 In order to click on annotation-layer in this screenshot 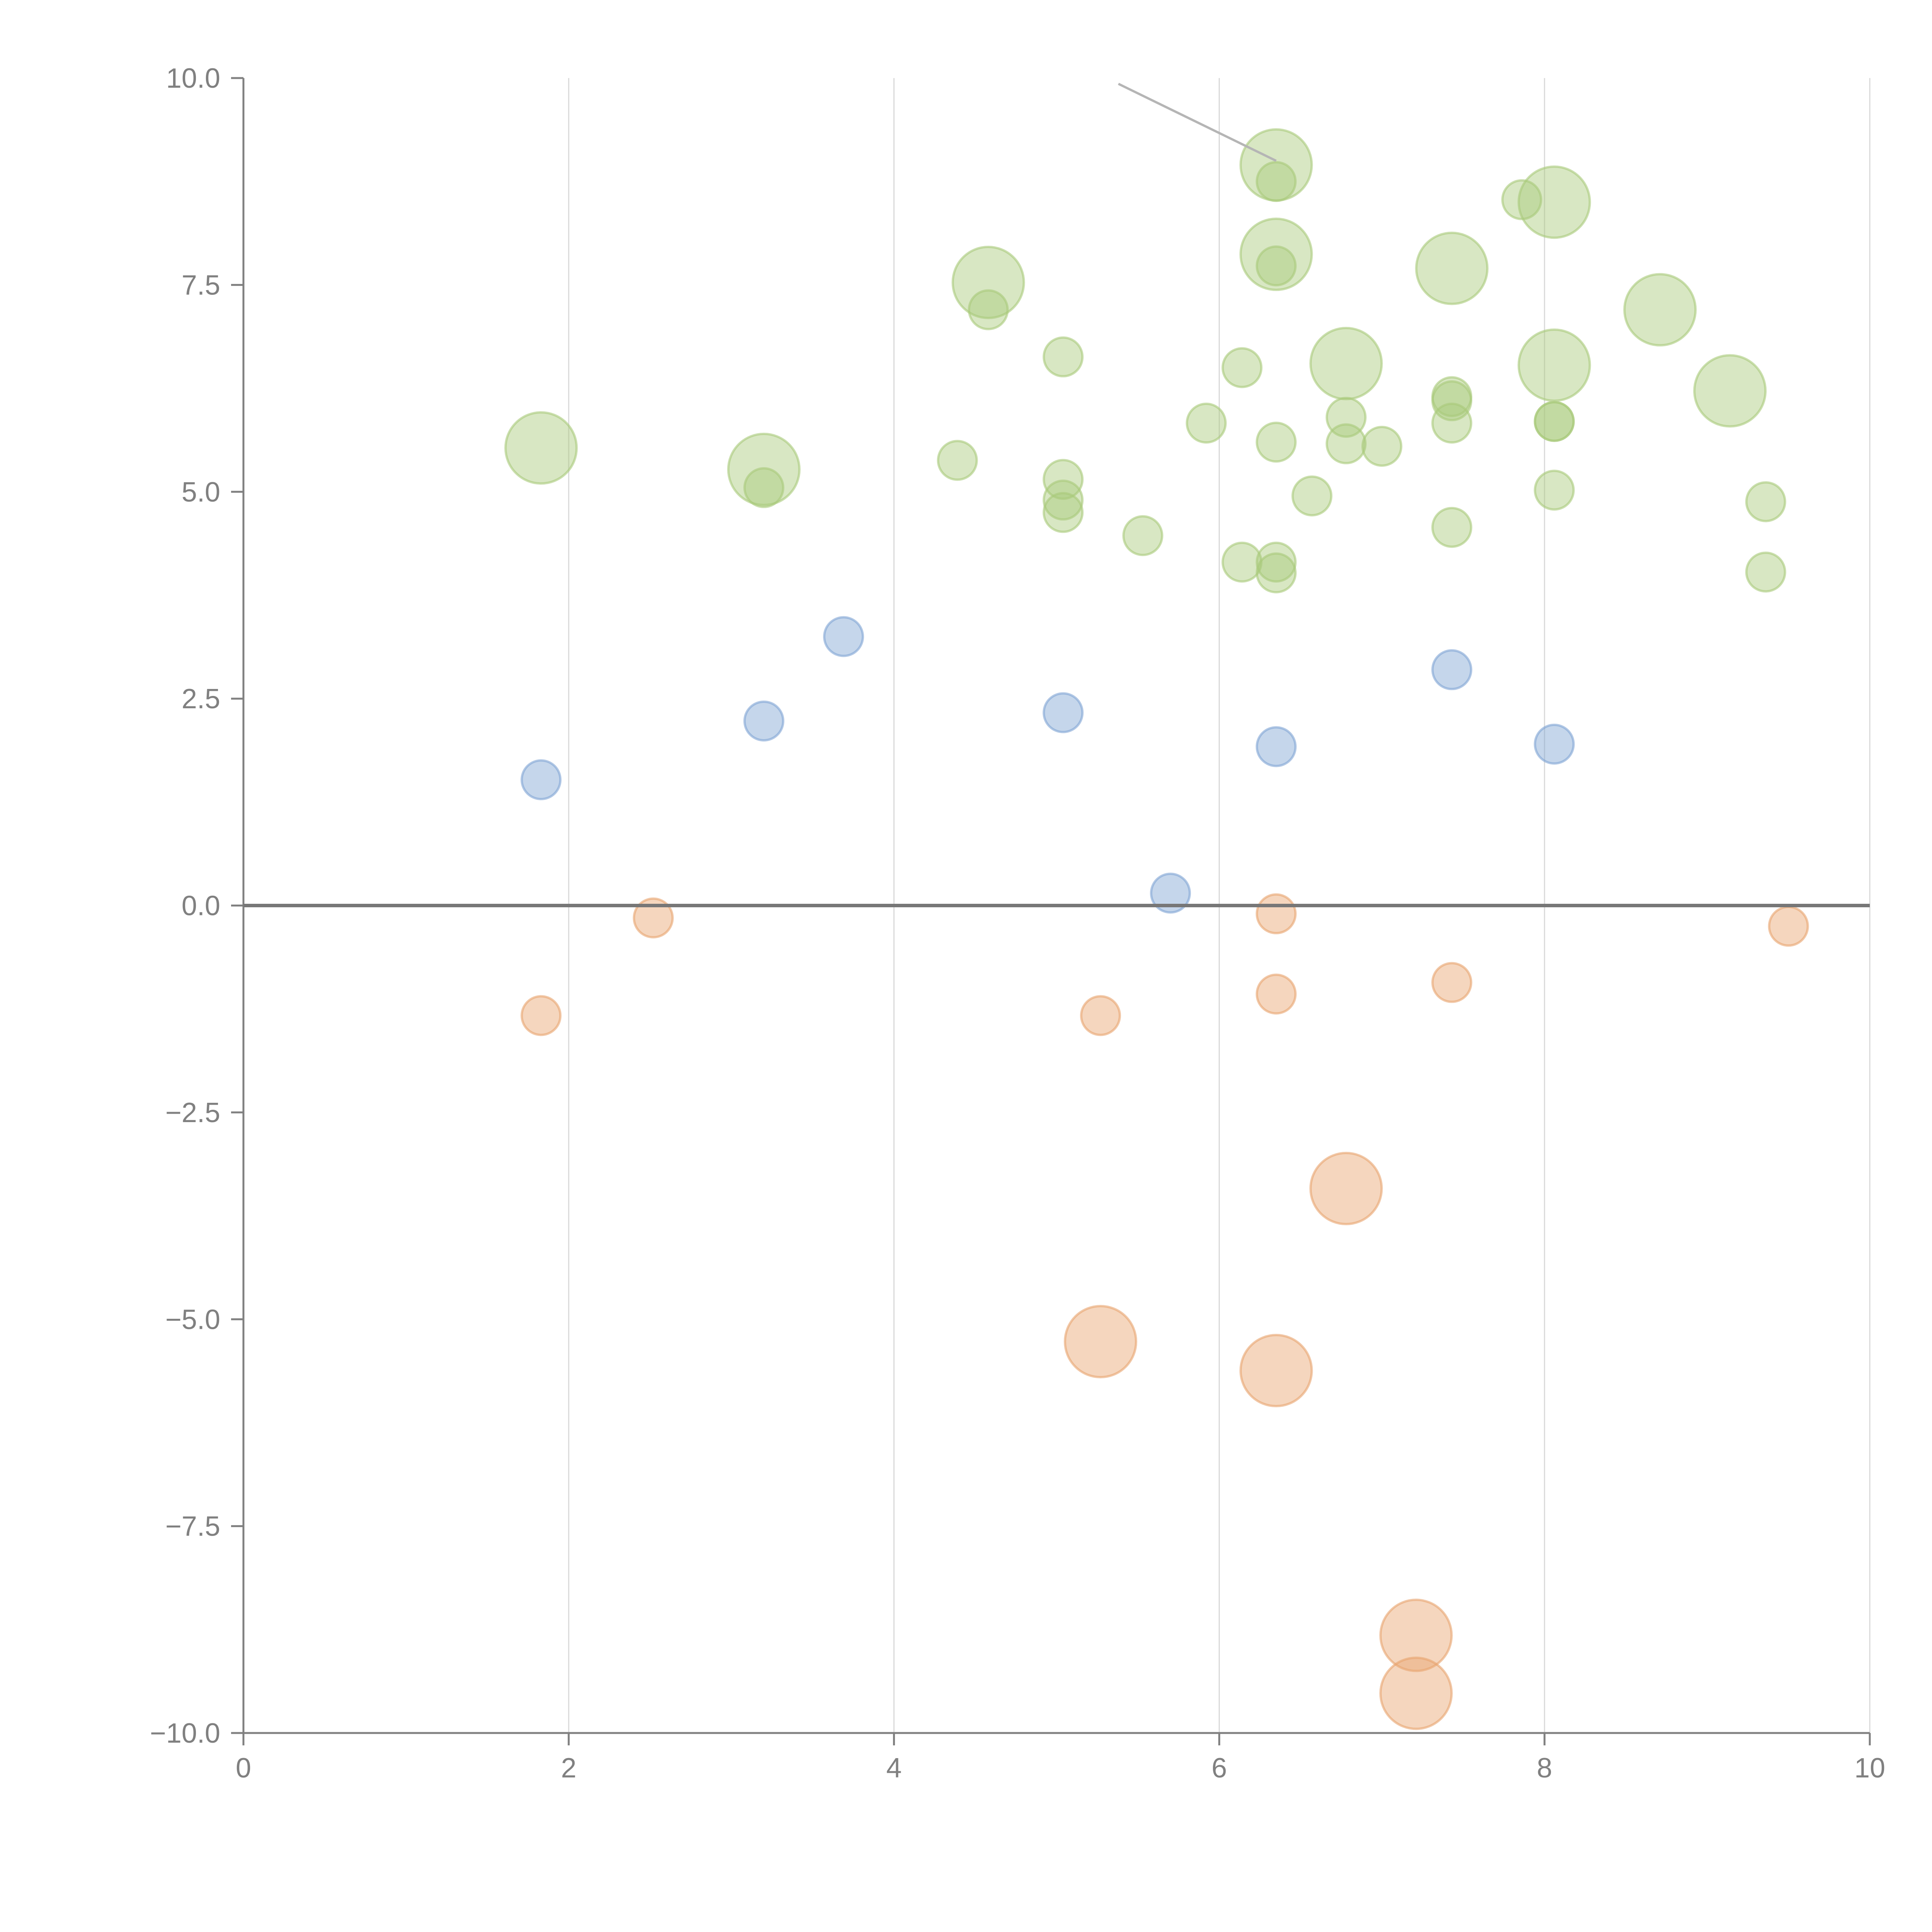, I will do `click(1198, 122)`.